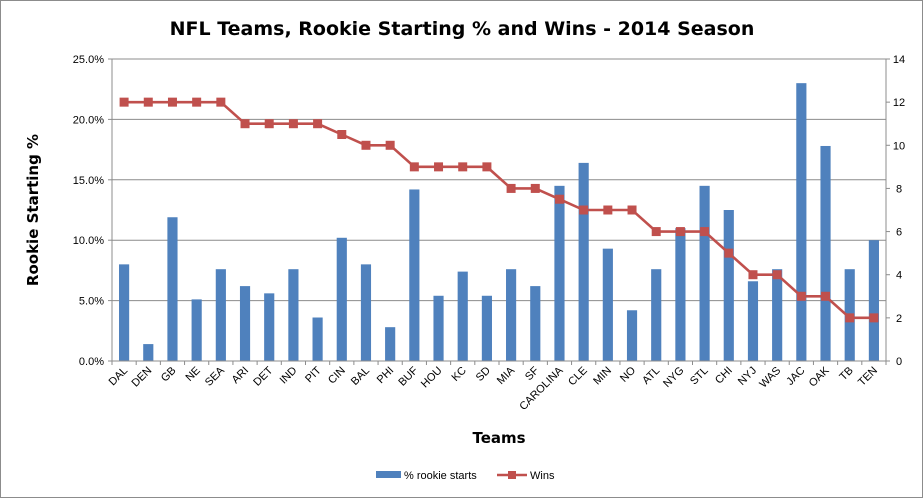  Describe the element at coordinates (313, 374) in the screenshot. I see `x-tick-label: PIT` at that location.